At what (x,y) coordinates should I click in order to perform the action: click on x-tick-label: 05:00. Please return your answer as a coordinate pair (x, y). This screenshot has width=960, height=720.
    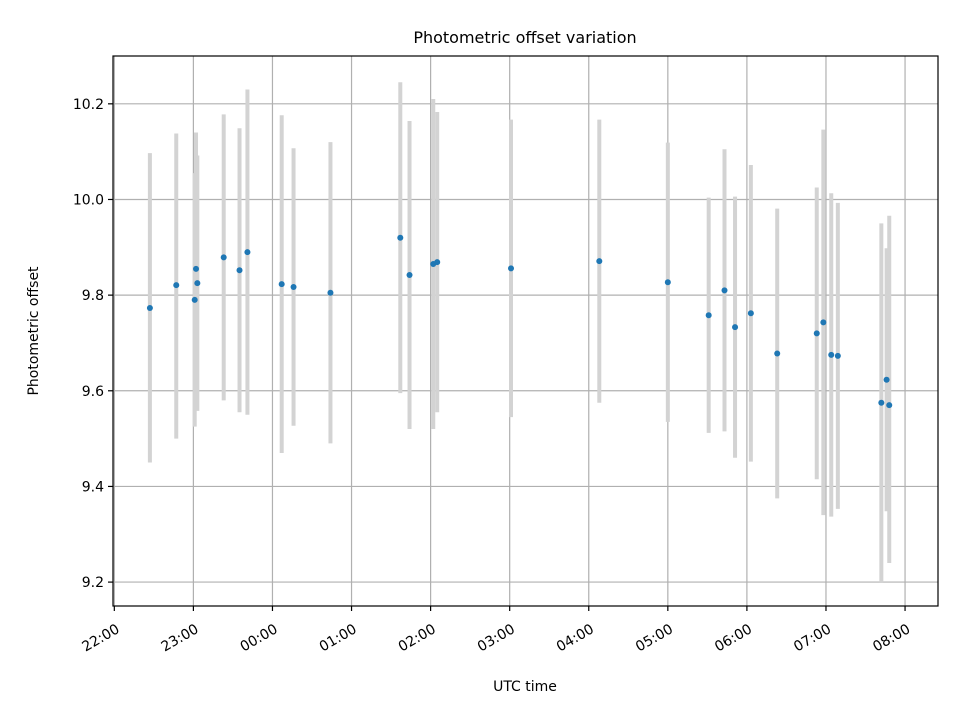
    Looking at the image, I should click on (654, 638).